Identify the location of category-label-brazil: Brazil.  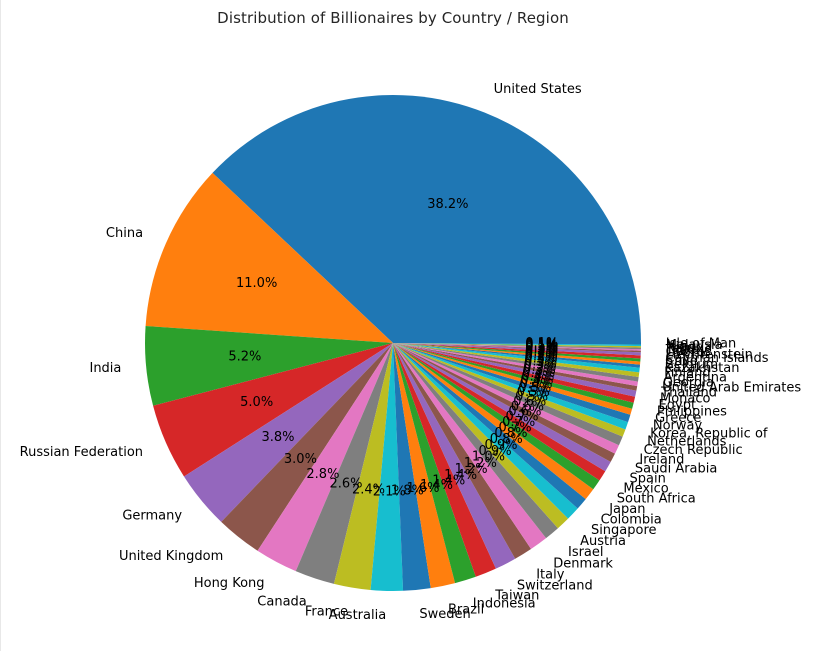
(466, 610).